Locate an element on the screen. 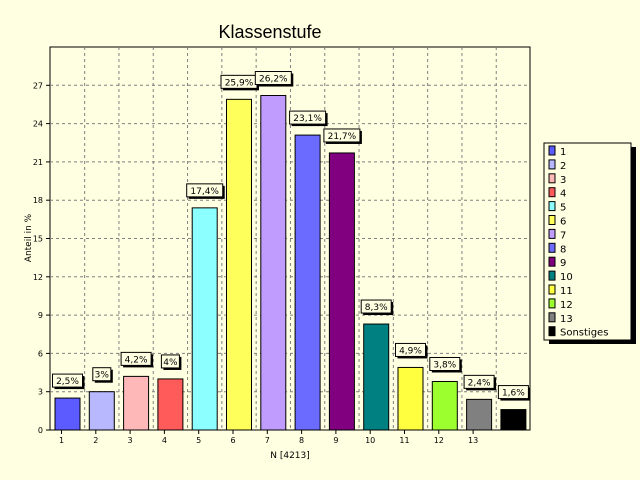 The width and height of the screenshot is (640, 480). legend-label: 13 is located at coordinates (566, 319).